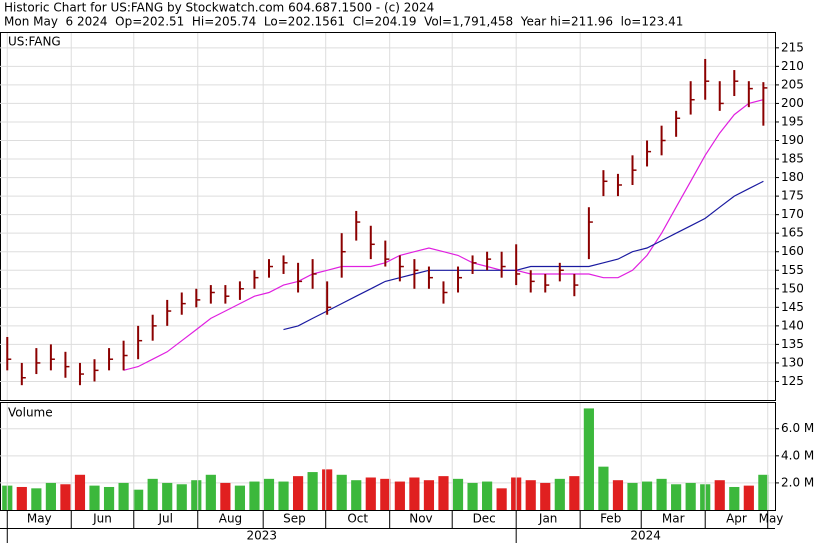 The image size is (830, 543). What do you see at coordinates (792, 270) in the screenshot?
I see `y-tick-label: 155` at bounding box center [792, 270].